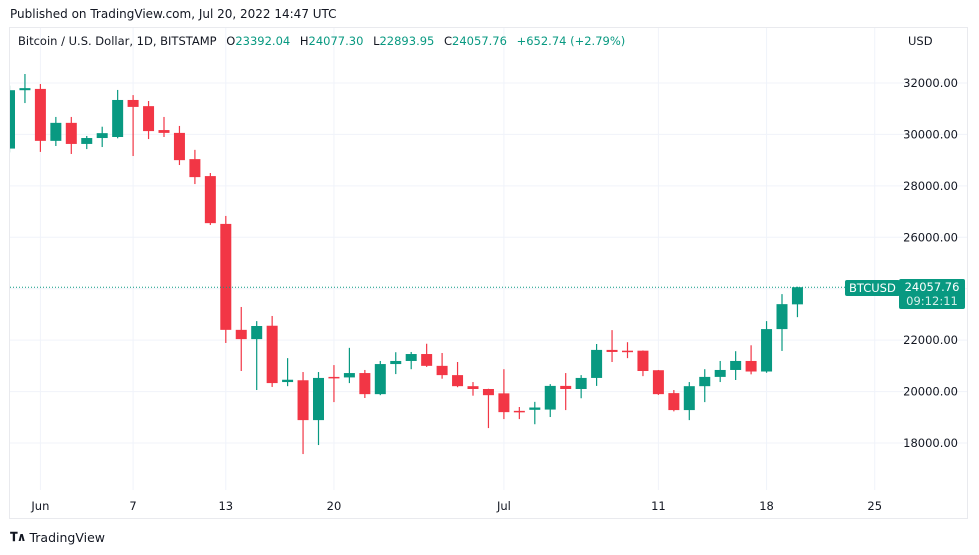 The image size is (979, 555). What do you see at coordinates (930, 392) in the screenshot?
I see `price-tick-label: 20000.00` at bounding box center [930, 392].